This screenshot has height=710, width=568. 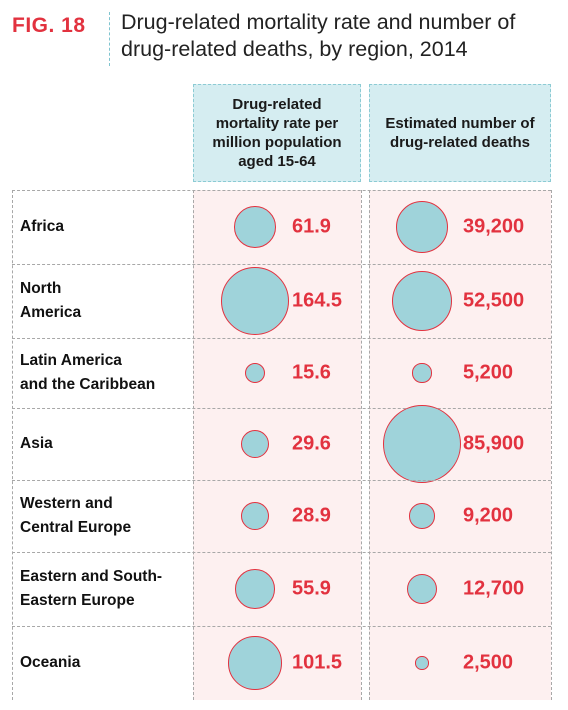 What do you see at coordinates (50, 662) in the screenshot?
I see `region-label: Oceania` at bounding box center [50, 662].